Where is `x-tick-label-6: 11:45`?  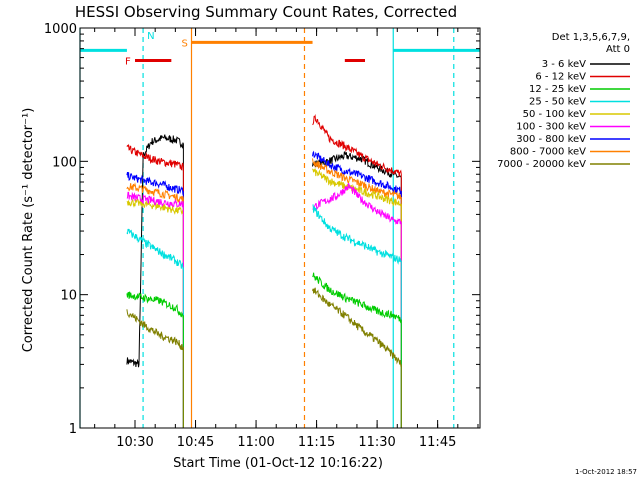
x-tick-label-6: 11:45 is located at coordinates (437, 442).